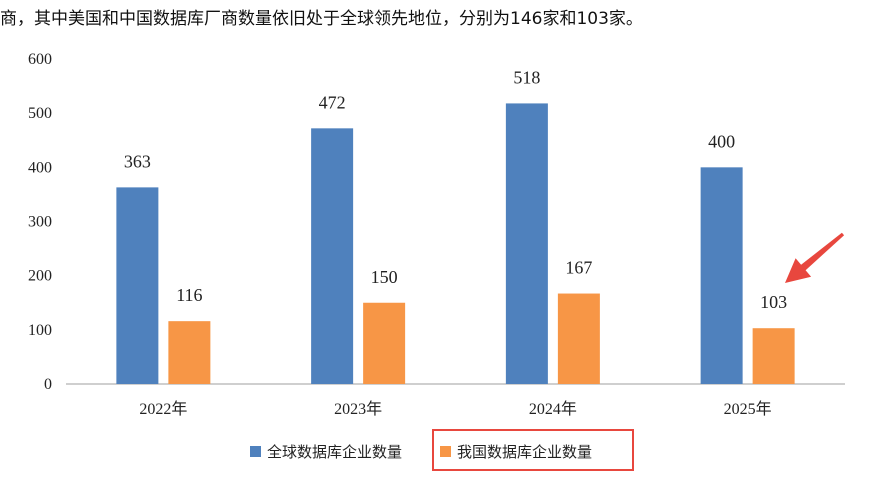 This screenshot has width=869, height=481. I want to click on data-label: 363, so click(137, 161).